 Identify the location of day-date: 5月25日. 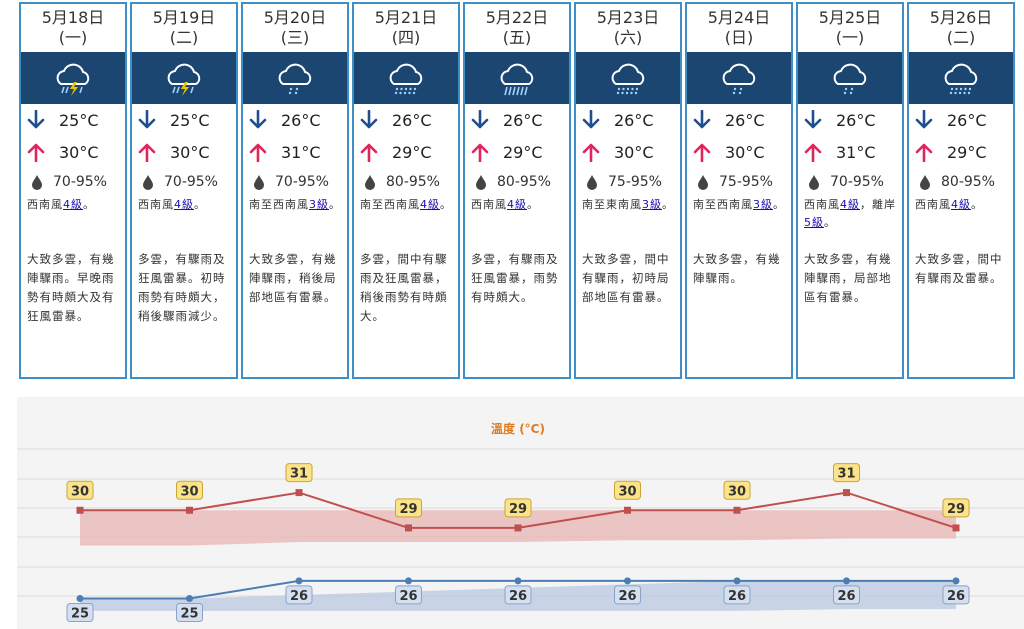
(850, 17).